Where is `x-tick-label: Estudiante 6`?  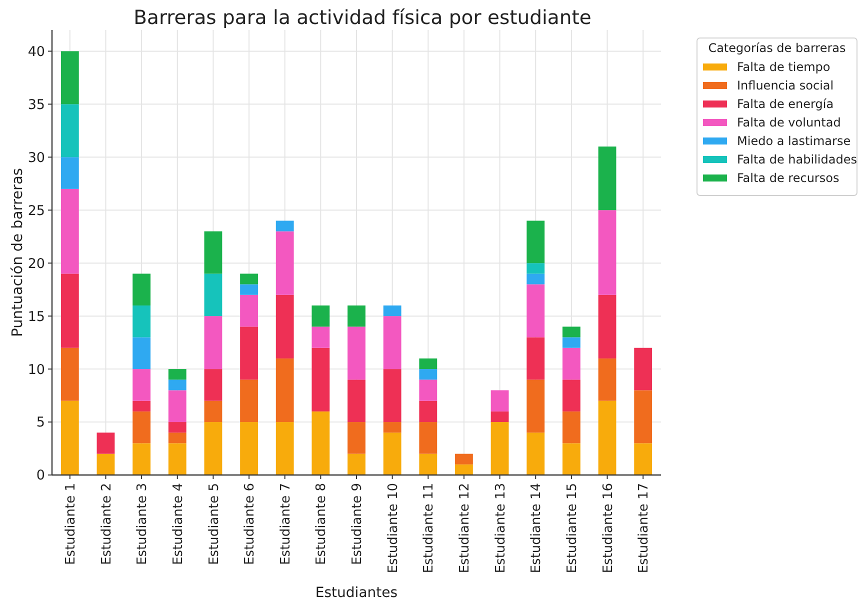
x-tick-label: Estudiante 6 is located at coordinates (250, 524).